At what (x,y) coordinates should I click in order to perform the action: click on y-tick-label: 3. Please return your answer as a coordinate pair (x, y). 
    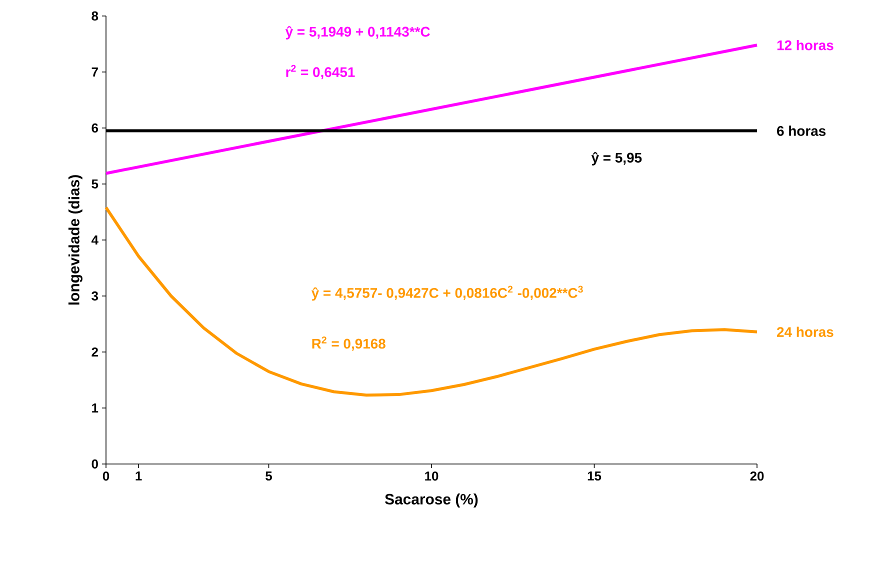
    Looking at the image, I should click on (95, 296).